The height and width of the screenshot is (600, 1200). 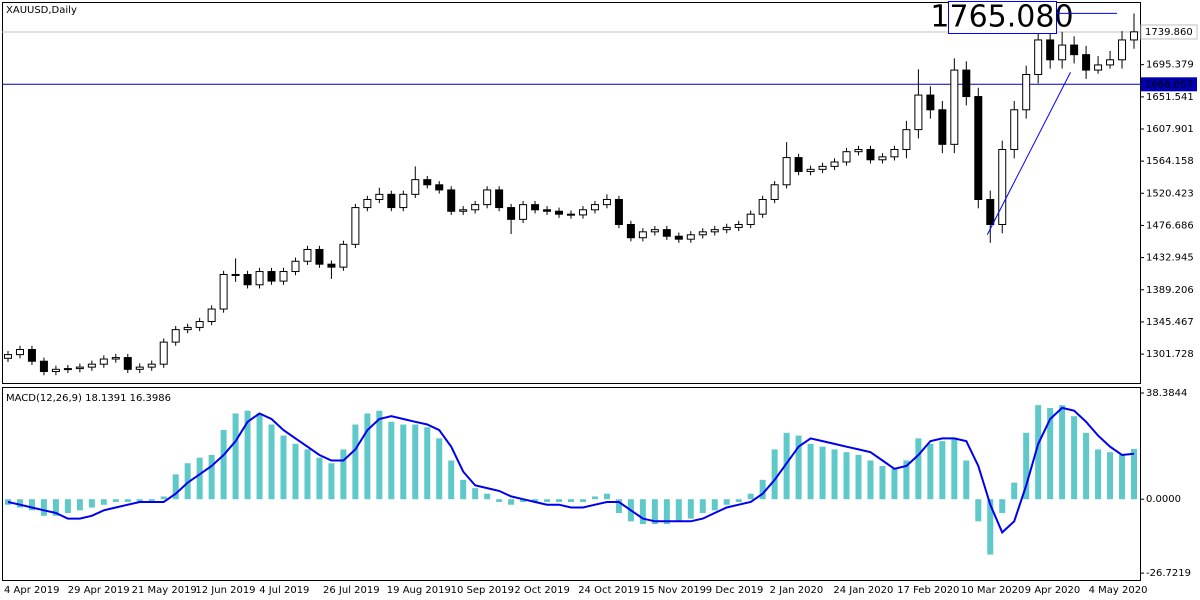 What do you see at coordinates (1118, 590) in the screenshot?
I see `x-tick-label: 4 May 2020` at bounding box center [1118, 590].